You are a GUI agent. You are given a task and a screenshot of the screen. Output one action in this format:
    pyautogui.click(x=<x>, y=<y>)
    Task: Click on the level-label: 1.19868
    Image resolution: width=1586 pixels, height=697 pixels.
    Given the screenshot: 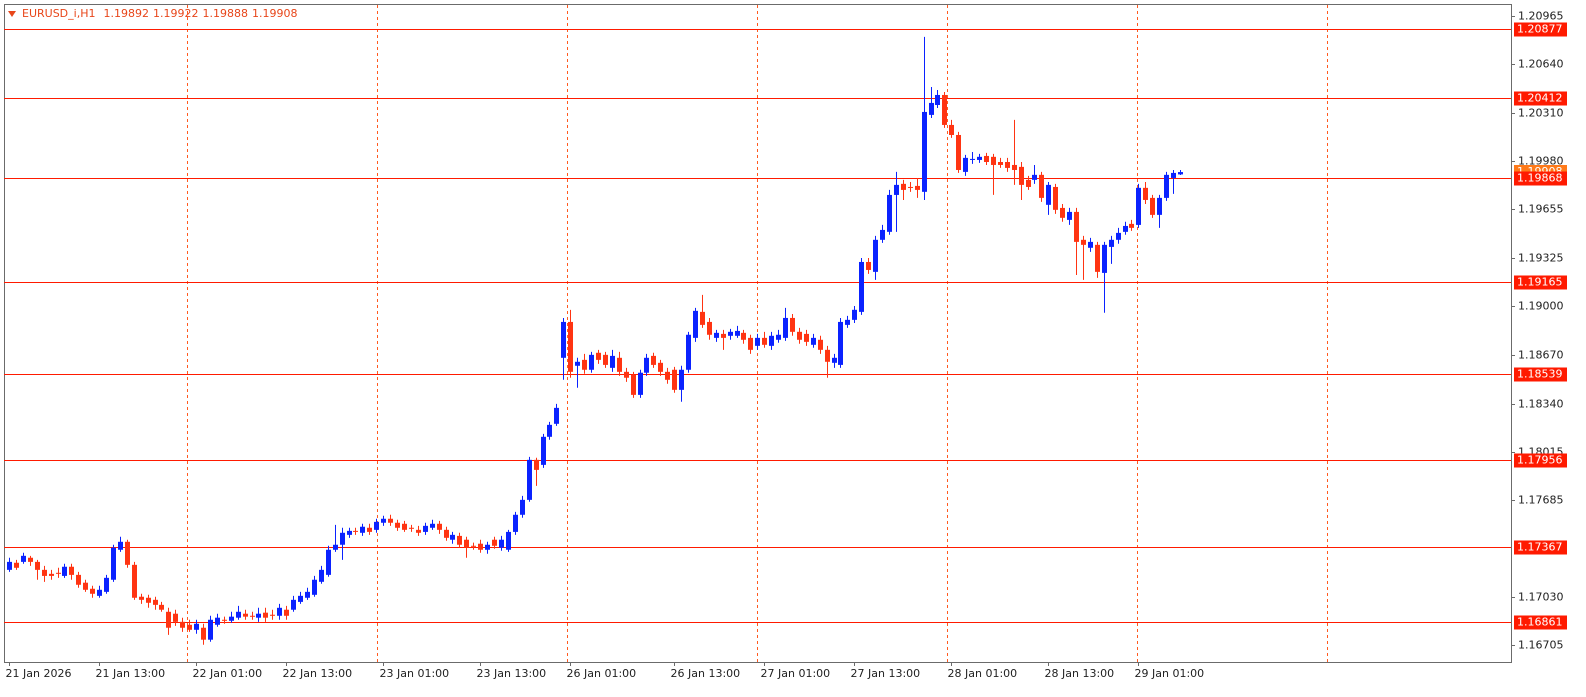 What is the action you would take?
    pyautogui.click(x=1540, y=178)
    